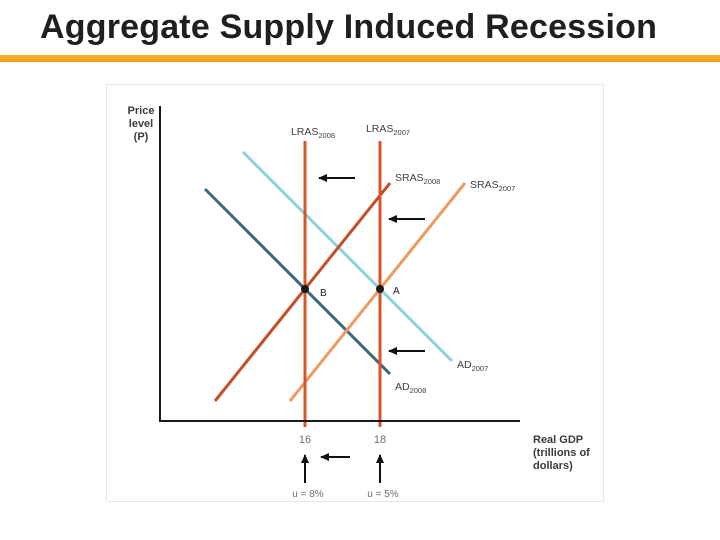 The width and height of the screenshot is (720, 540). What do you see at coordinates (380, 440) in the screenshot?
I see `x-tick-18: 18` at bounding box center [380, 440].